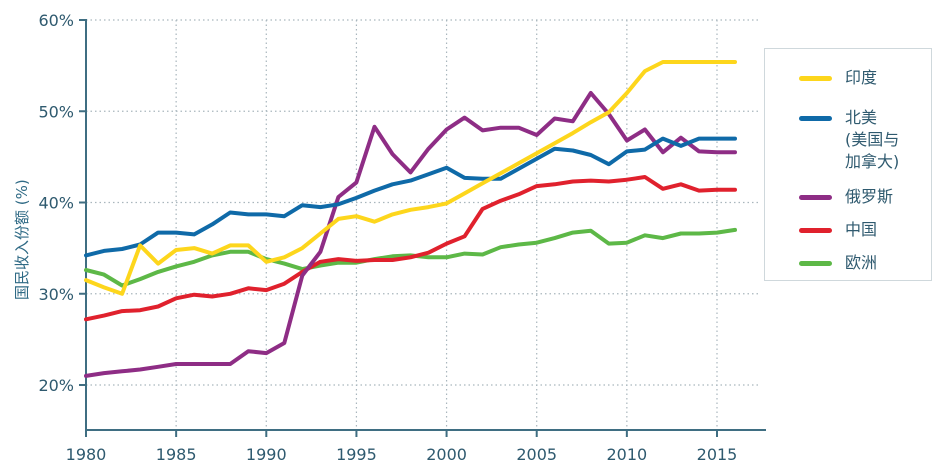 This screenshot has width=941, height=470. Describe the element at coordinates (626, 454) in the screenshot. I see `x-tick-label: 2010` at that location.